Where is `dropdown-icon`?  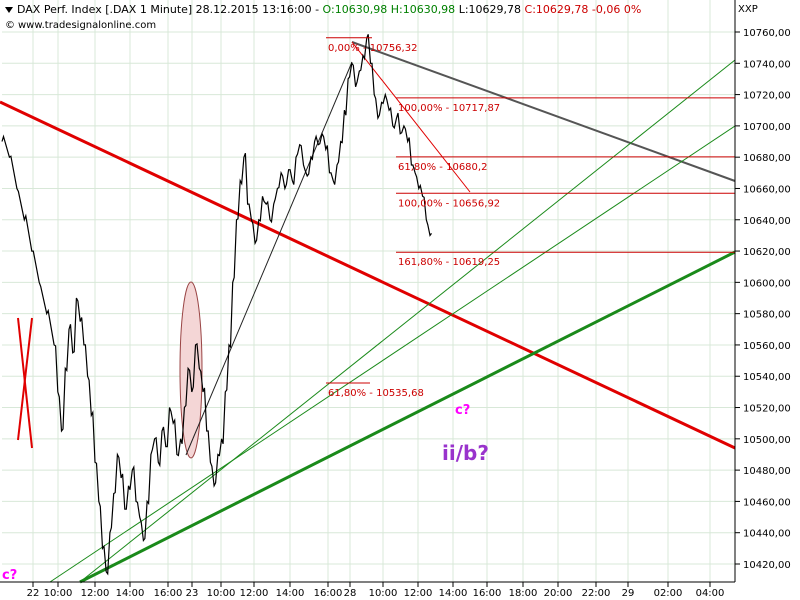 dropdown-icon is located at coordinates (9, 10).